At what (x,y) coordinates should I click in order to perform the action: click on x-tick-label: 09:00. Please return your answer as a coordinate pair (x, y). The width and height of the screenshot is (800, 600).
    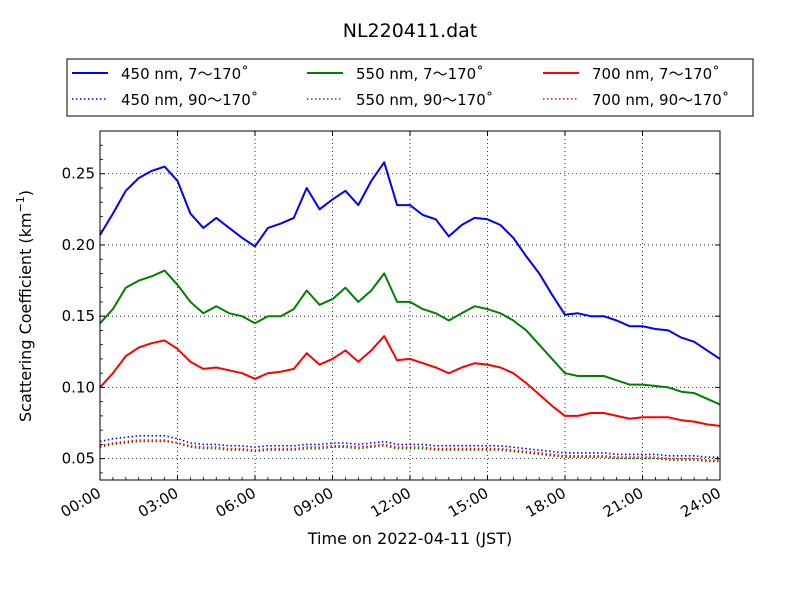
    Looking at the image, I should click on (313, 502).